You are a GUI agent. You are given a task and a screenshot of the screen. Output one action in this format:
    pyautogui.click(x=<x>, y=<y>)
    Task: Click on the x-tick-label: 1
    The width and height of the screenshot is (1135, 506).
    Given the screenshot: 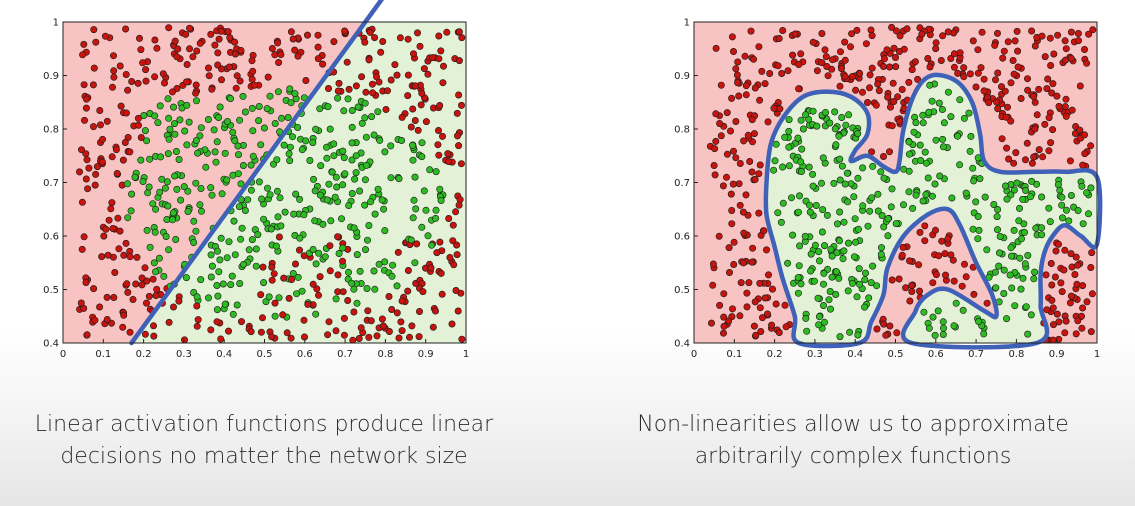 What is the action you would take?
    pyautogui.click(x=466, y=354)
    